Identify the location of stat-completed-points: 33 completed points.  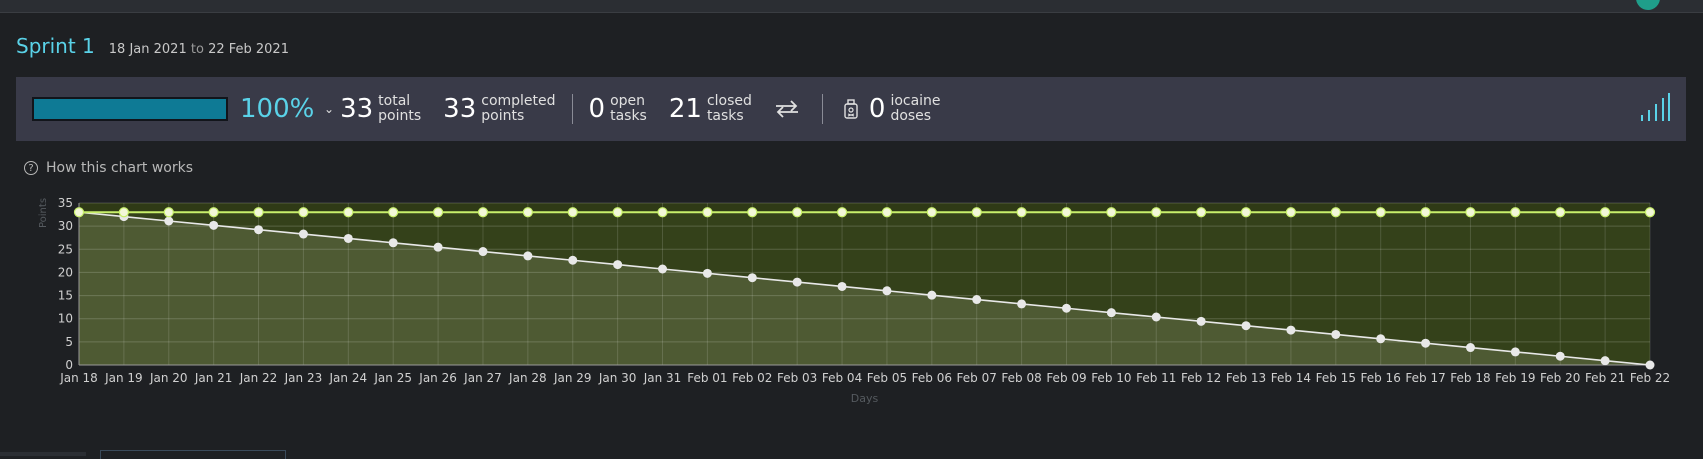
(499, 109).